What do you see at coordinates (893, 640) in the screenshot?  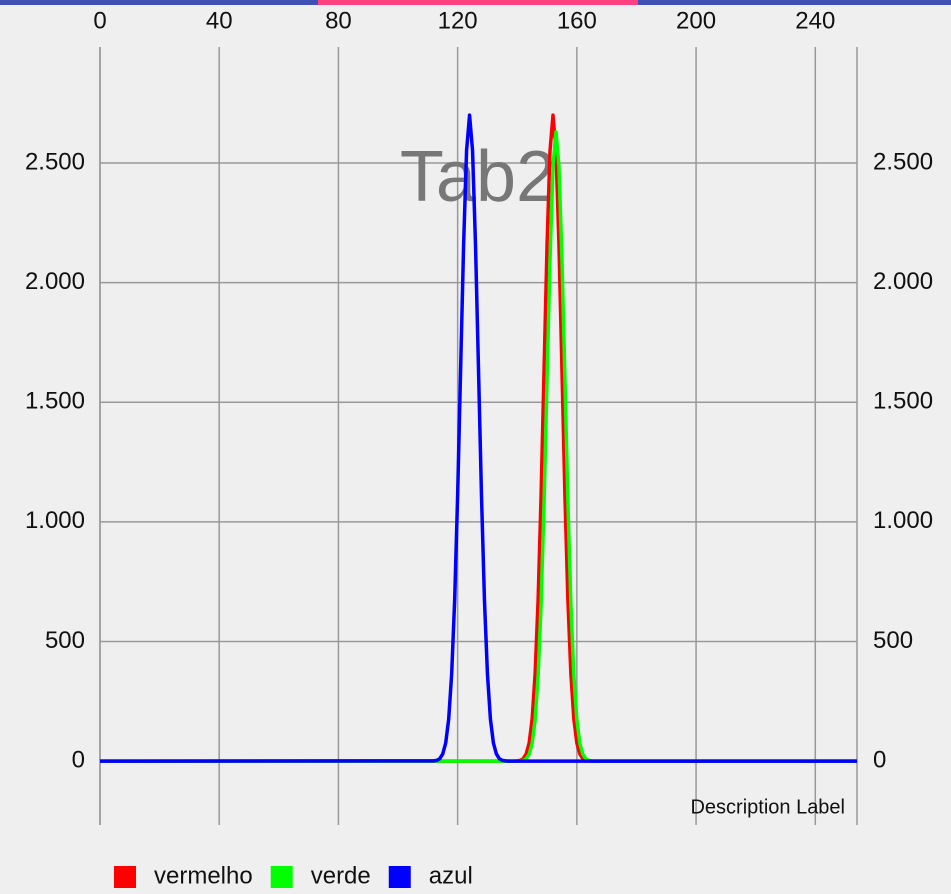 I see `y2-tick-label: 500` at bounding box center [893, 640].